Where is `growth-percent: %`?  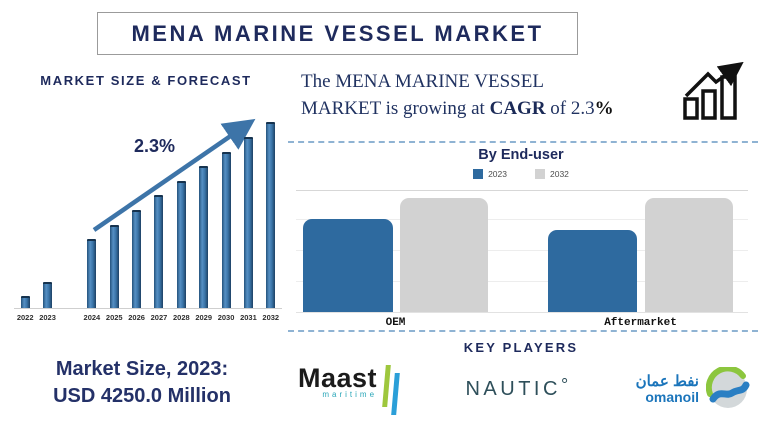 growth-percent: % is located at coordinates (604, 108).